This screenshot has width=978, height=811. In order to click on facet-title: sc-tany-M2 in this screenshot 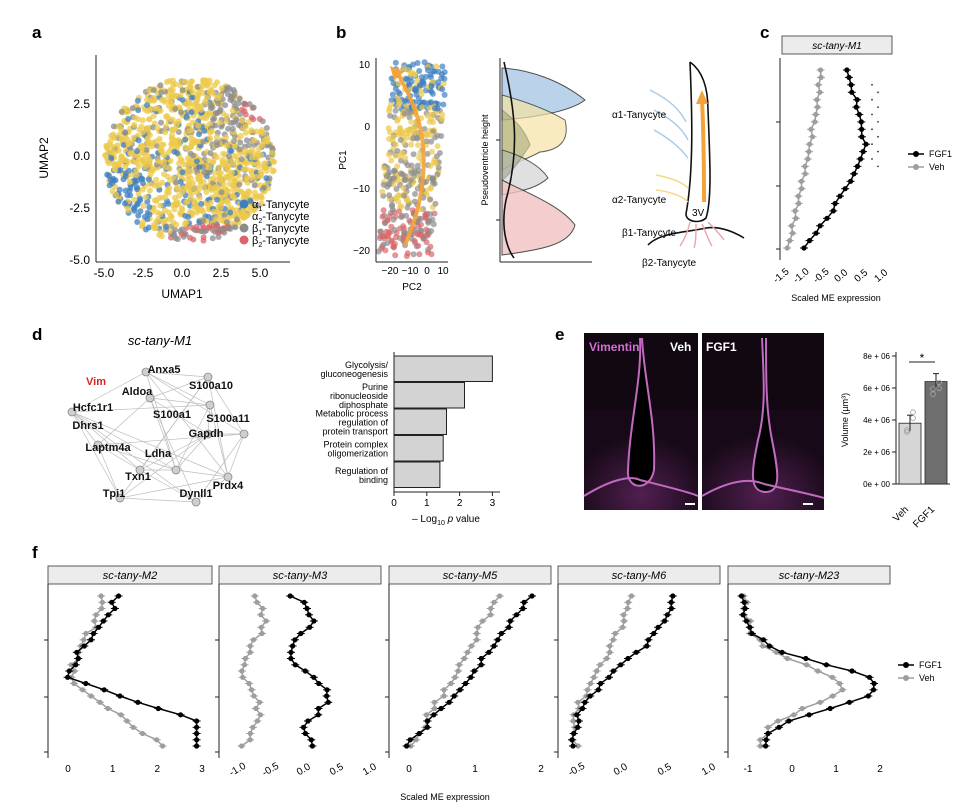, I will do `click(130, 576)`.